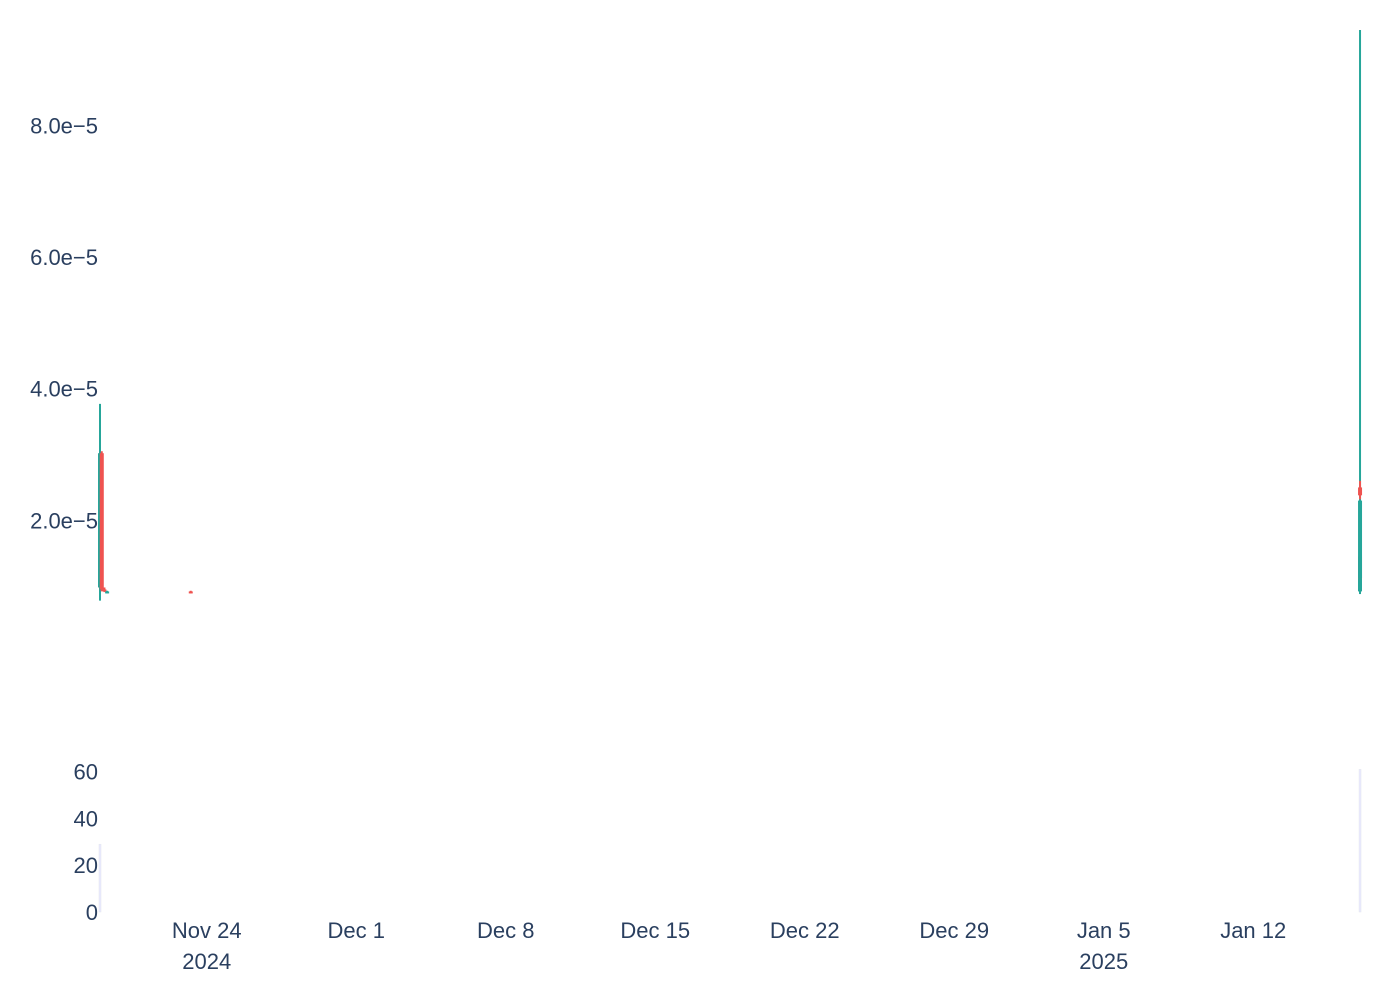  What do you see at coordinates (805, 930) in the screenshot?
I see `x-tick-label: Dec 22` at bounding box center [805, 930].